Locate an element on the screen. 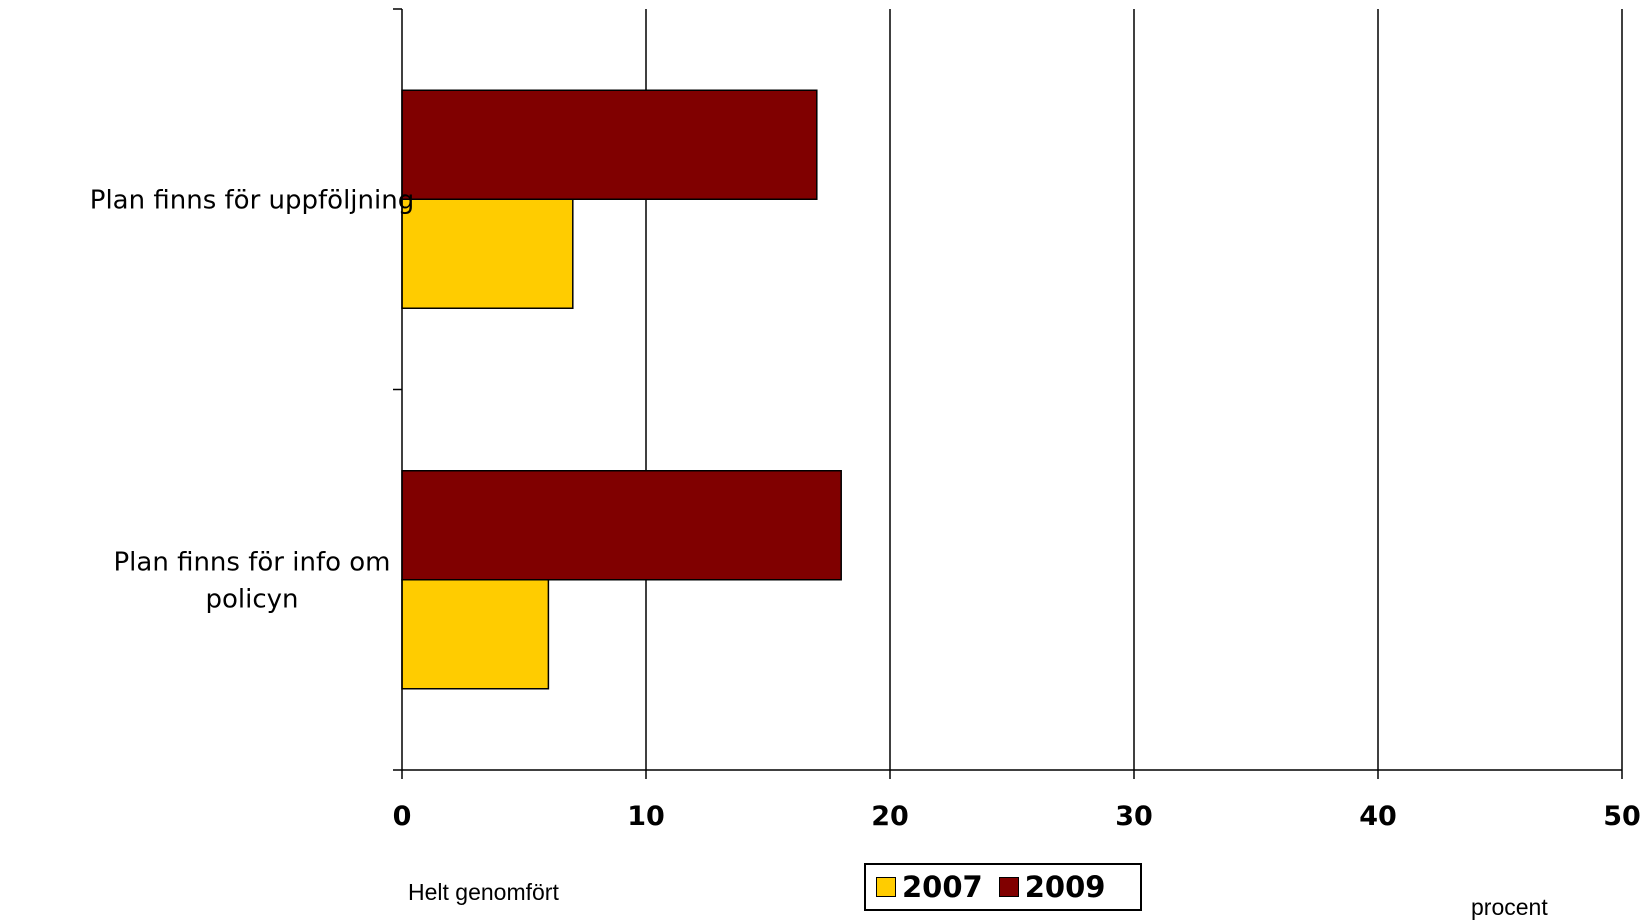 The height and width of the screenshot is (921, 1652). legend-label-2007: 2007 is located at coordinates (942, 887).